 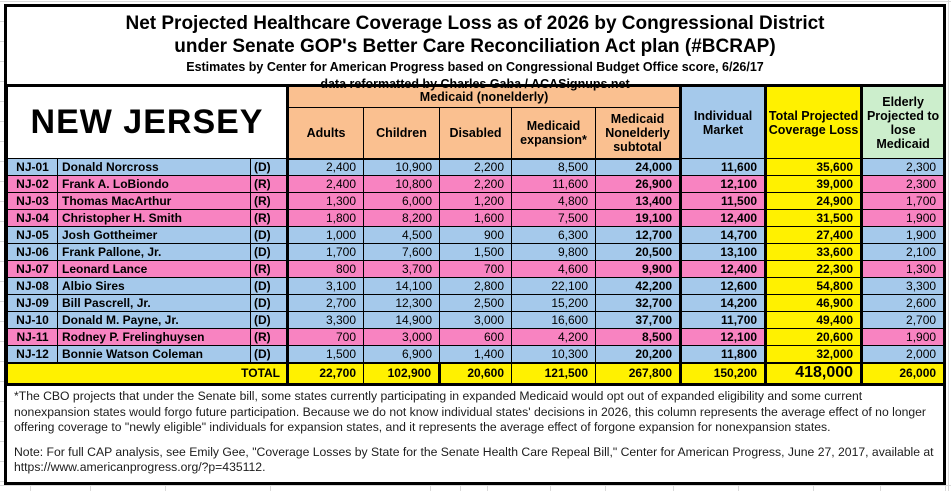 What do you see at coordinates (32, 167) in the screenshot?
I see `district-cell: NJ-01` at bounding box center [32, 167].